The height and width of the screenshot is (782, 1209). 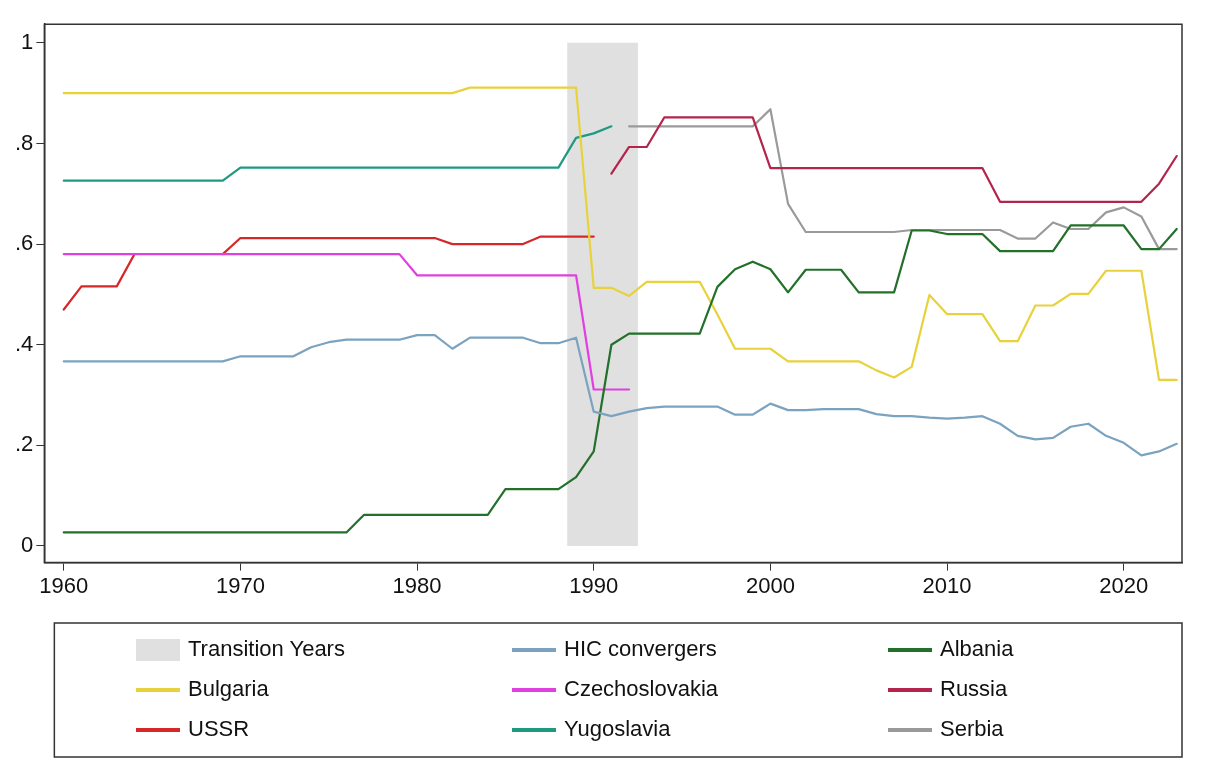 I want to click on legend-label: Serbia, so click(x=972, y=729).